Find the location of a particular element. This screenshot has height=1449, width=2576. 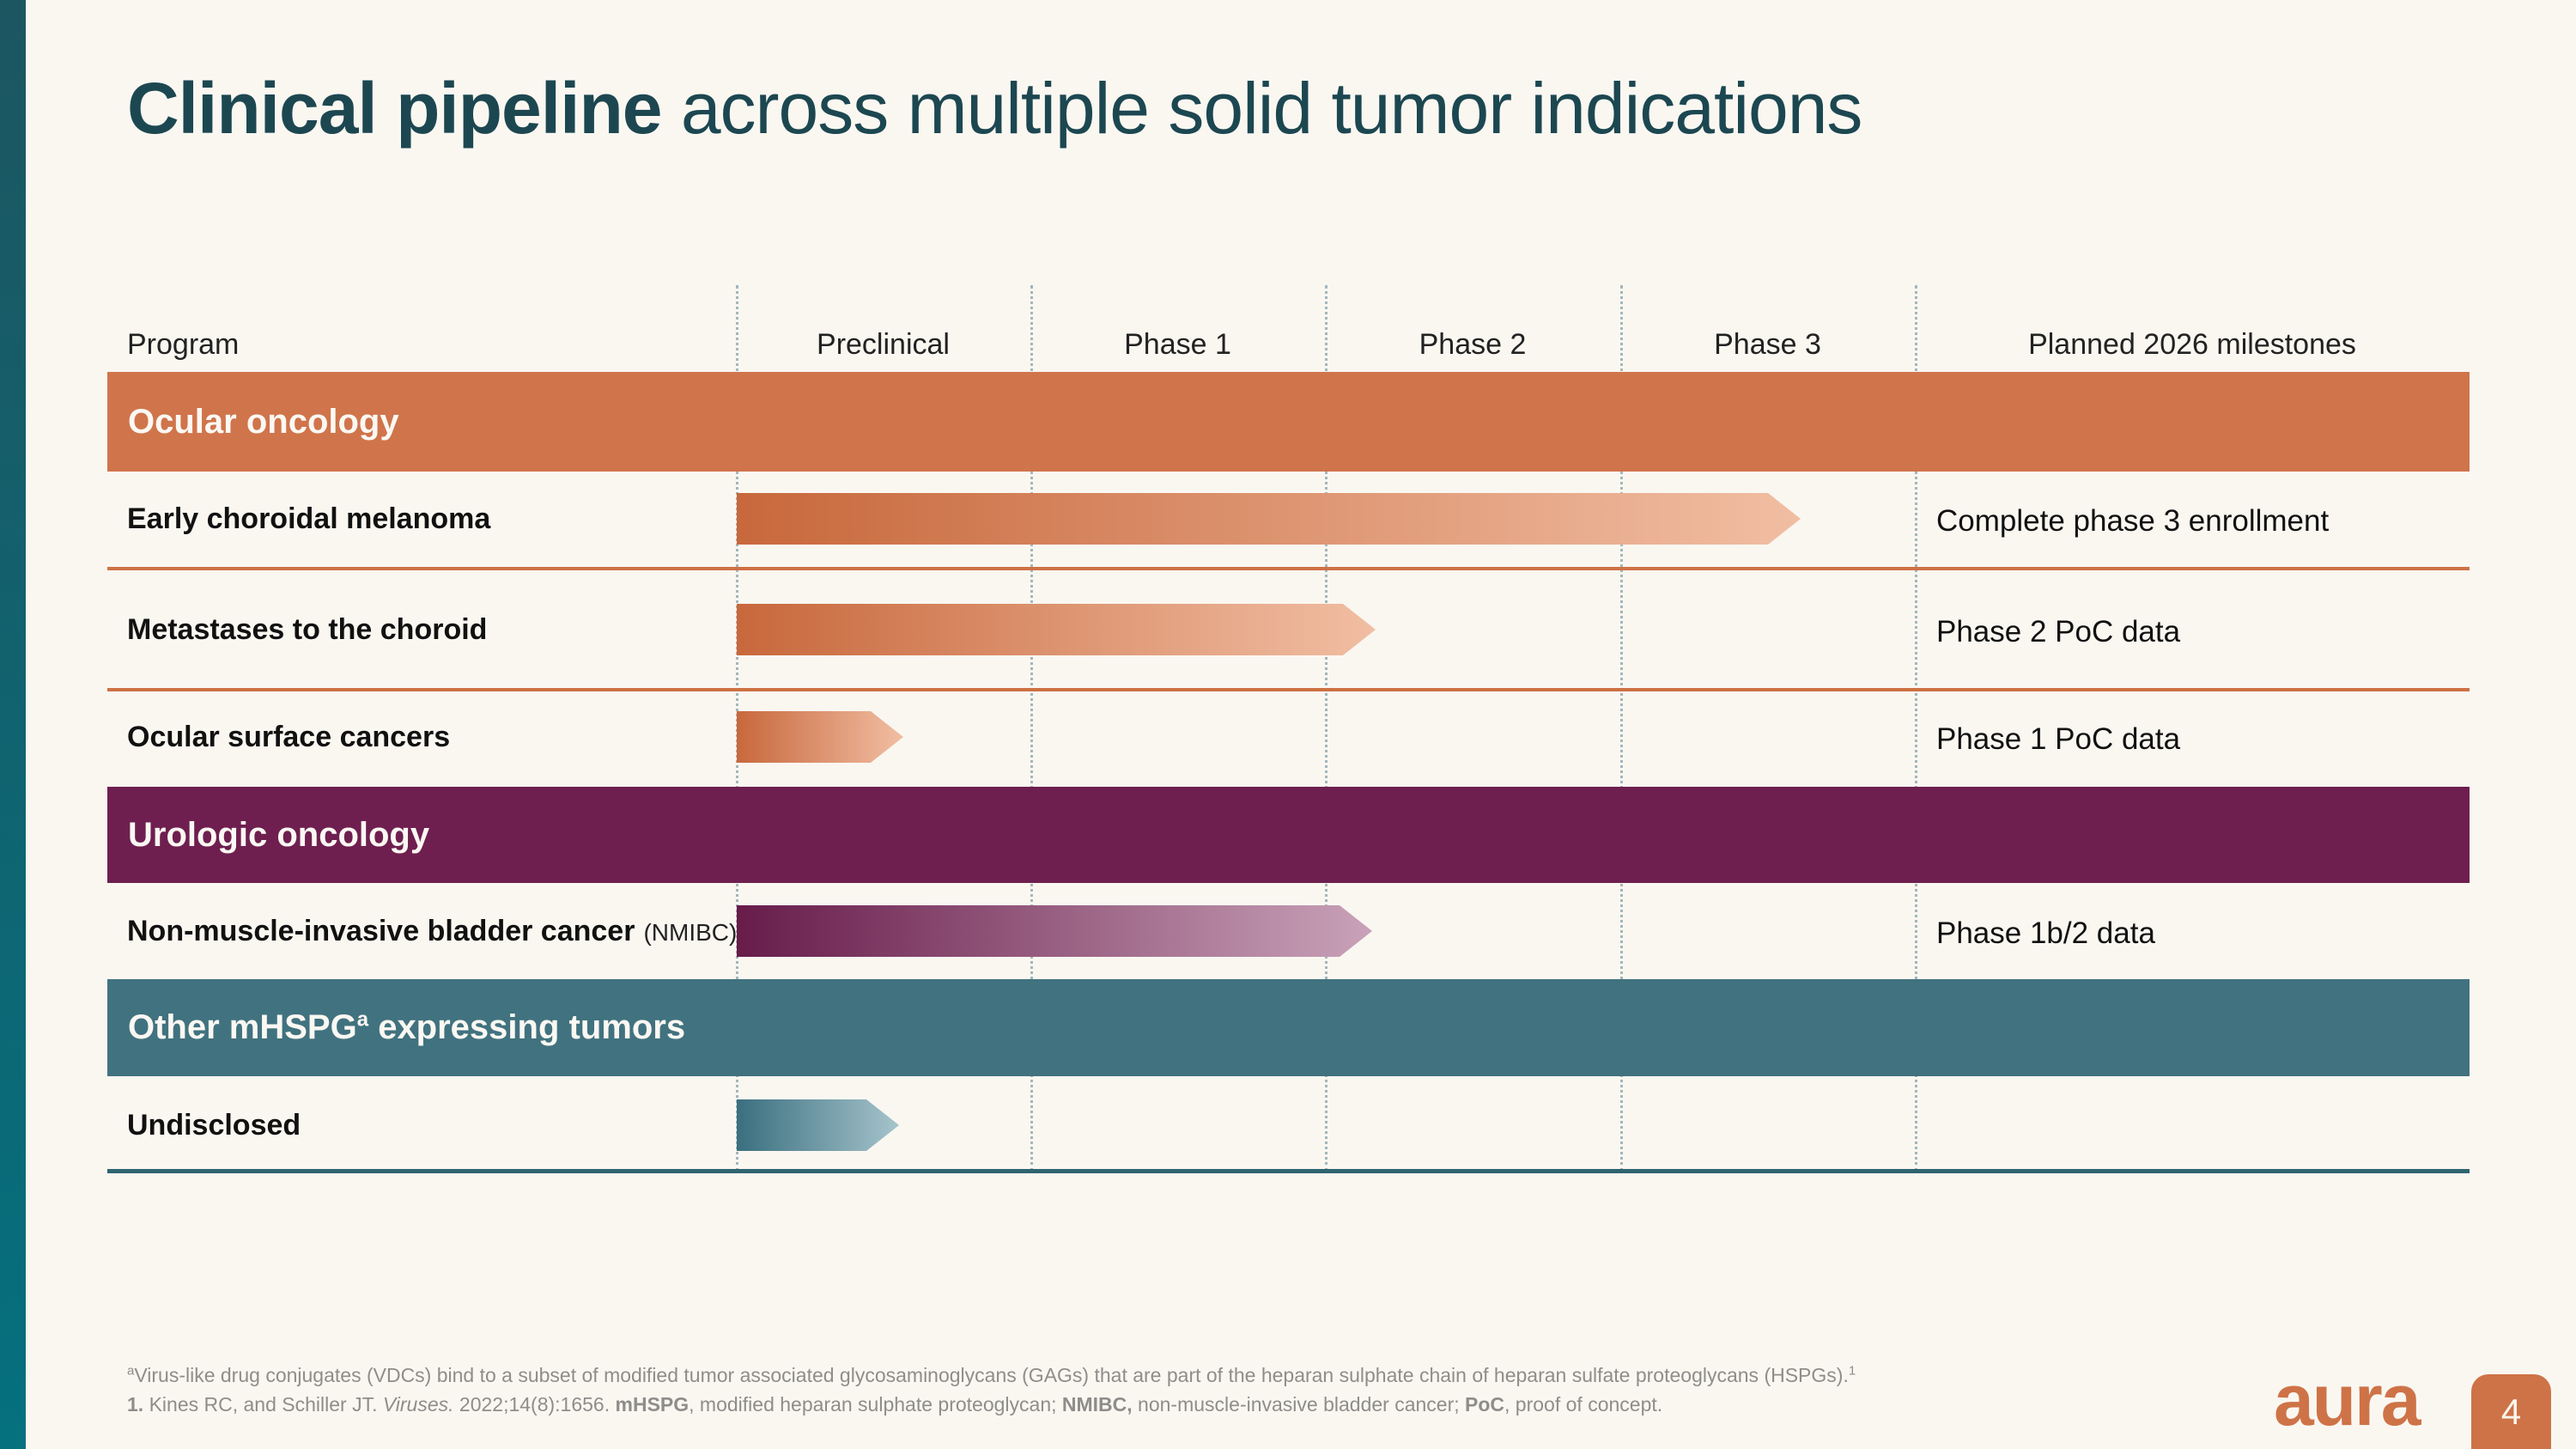

reference-citation: 2022;14(8):1656. is located at coordinates (534, 1404).